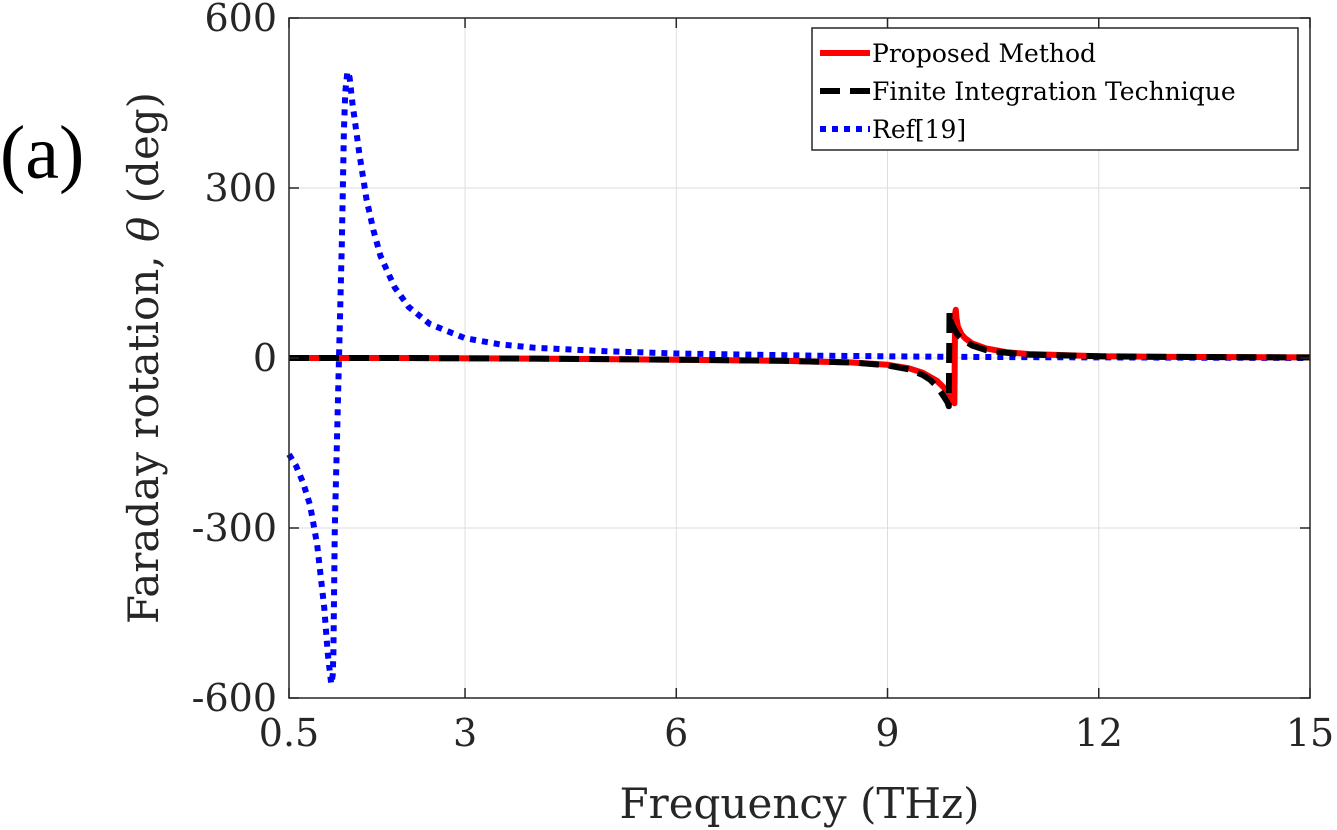  I want to click on y-axis-label-symbol: θ, so click(143, 229).